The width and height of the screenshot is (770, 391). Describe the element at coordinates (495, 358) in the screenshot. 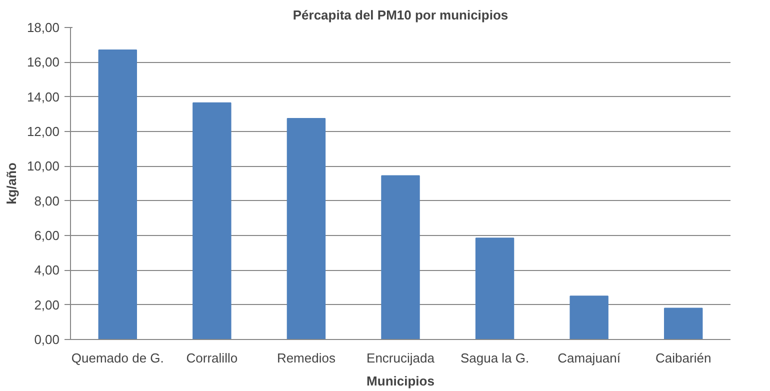

I see `x-tick-label: Sagua la G.` at that location.